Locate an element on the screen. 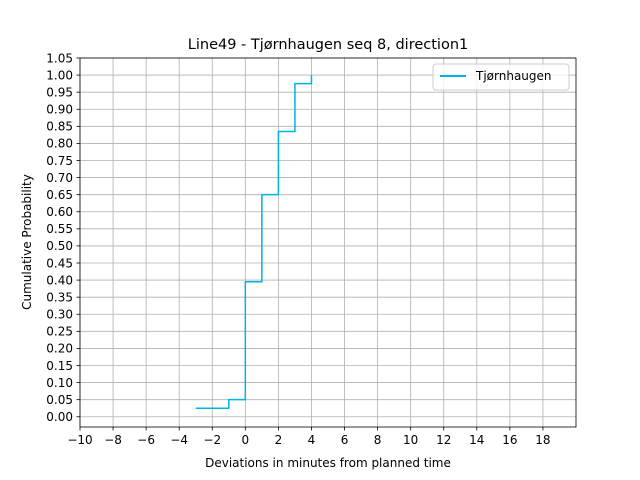  chart-title: Line49 - Tjørnhaugen seq 8, direction1 is located at coordinates (328, 45).